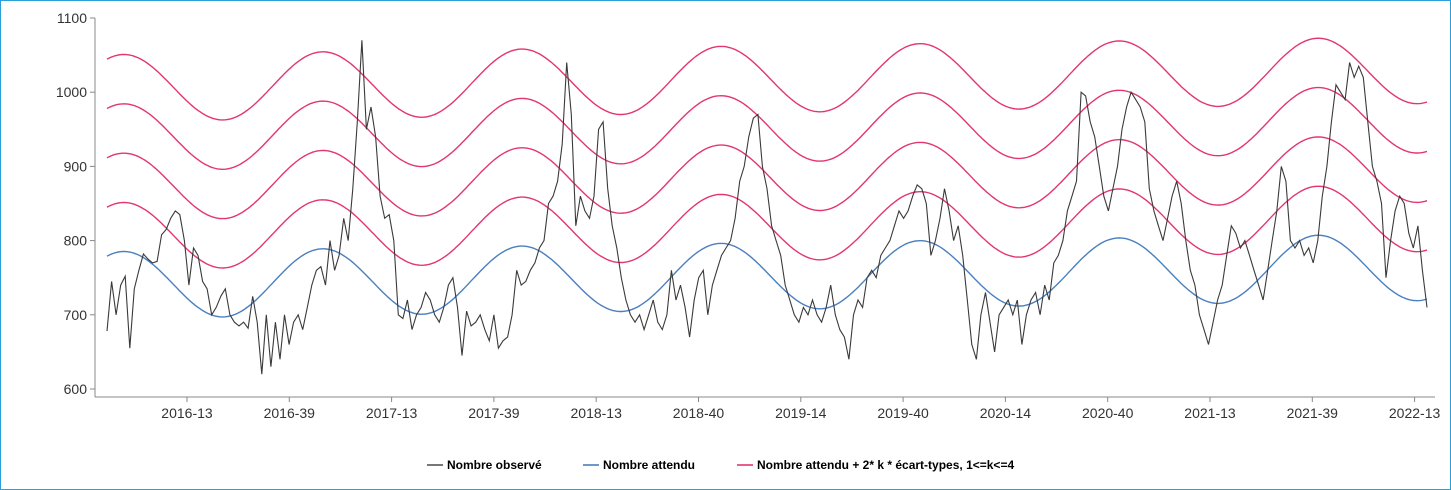 The height and width of the screenshot is (490, 1451). What do you see at coordinates (76, 389) in the screenshot?
I see `y-tick-label: 600` at bounding box center [76, 389].